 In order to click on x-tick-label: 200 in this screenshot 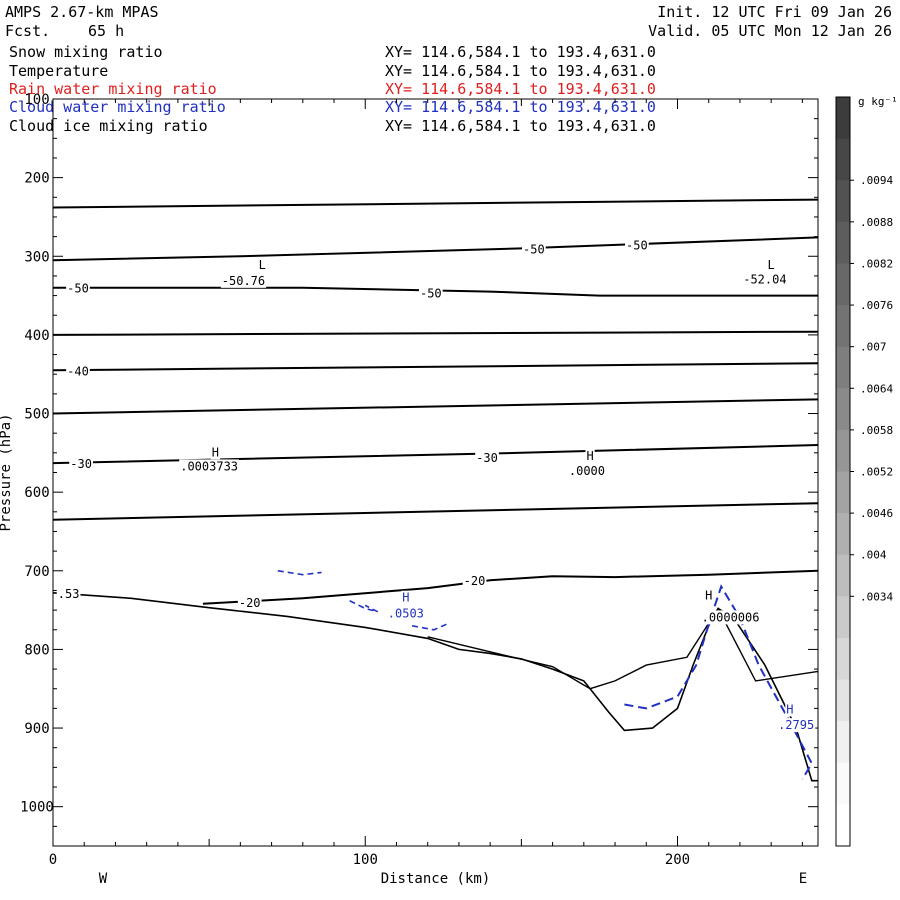, I will do `click(677, 860)`.